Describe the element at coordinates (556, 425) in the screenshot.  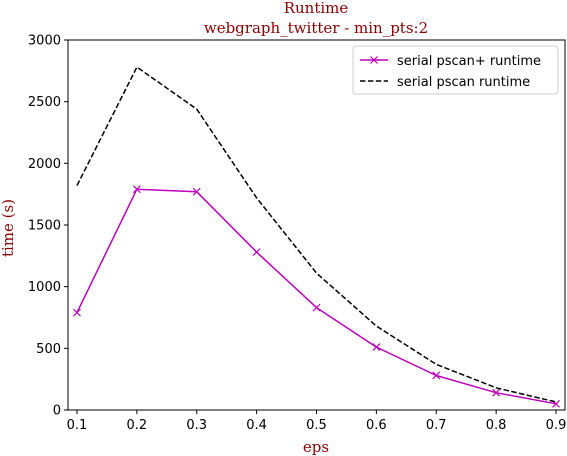
I see `x-tick-label: 0.9` at that location.